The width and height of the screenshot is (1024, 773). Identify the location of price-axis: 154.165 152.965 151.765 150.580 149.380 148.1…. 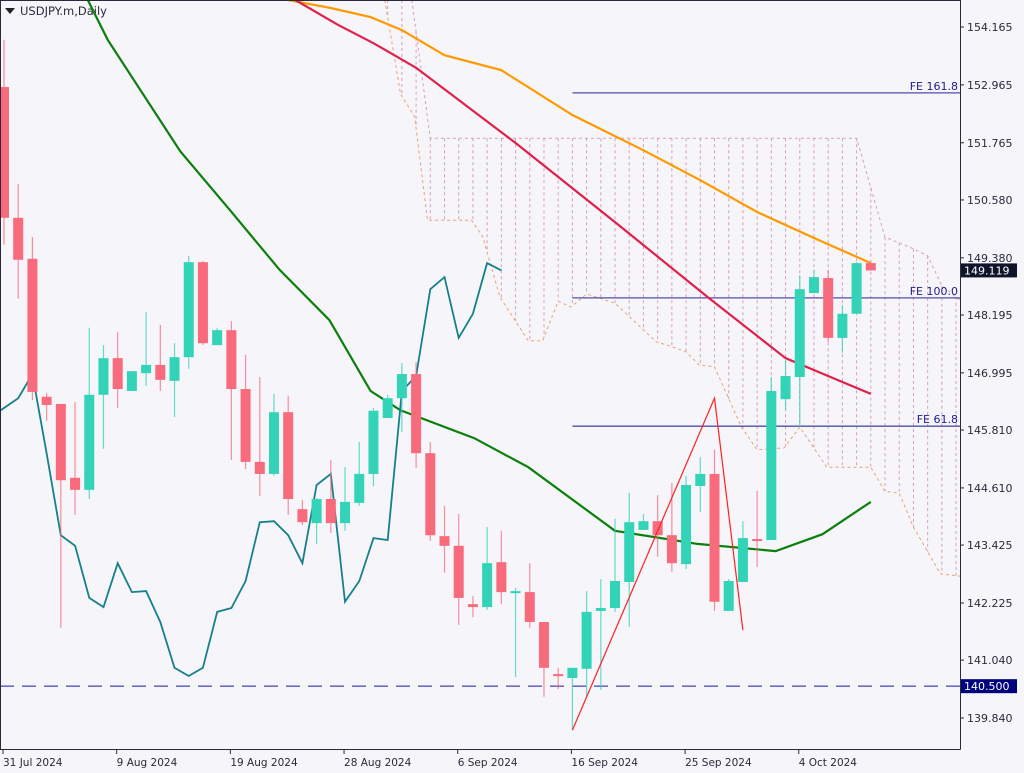
(986, 373).